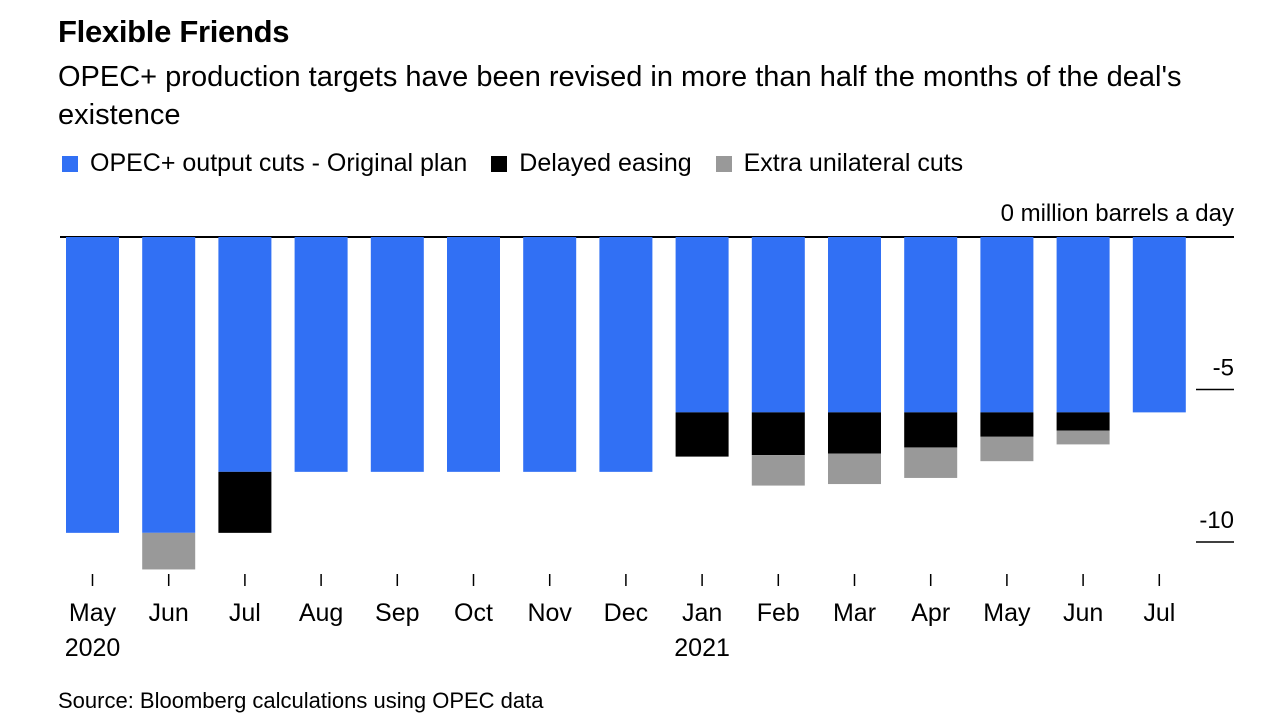 Image resolution: width=1280 pixels, height=720 pixels. Describe the element at coordinates (1216, 520) in the screenshot. I see `y-tick-label: -10` at that location.